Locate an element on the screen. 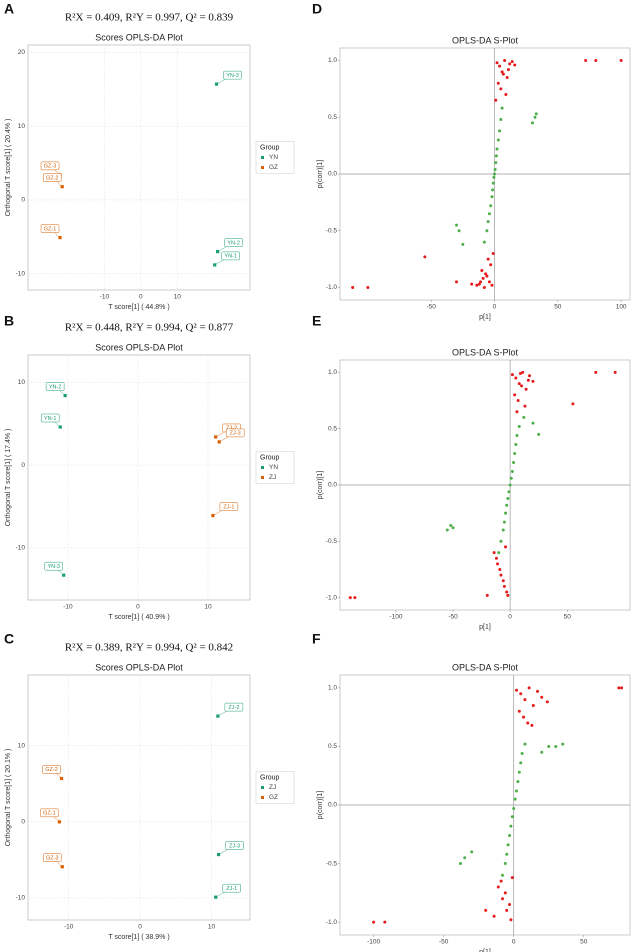 This screenshot has height=952, width=634. y-tick-label: 0.5 is located at coordinates (332, 428).